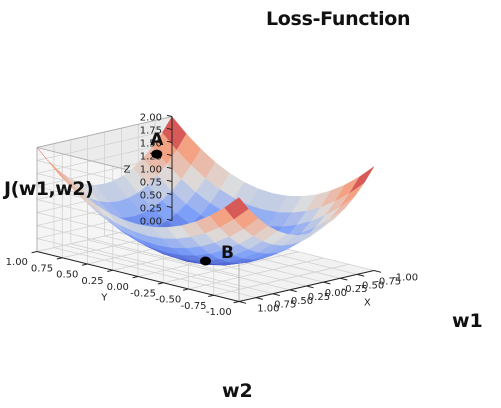 The width and height of the screenshot is (501, 408). I want to click on x-tick-label: 0.25, so click(319, 297).